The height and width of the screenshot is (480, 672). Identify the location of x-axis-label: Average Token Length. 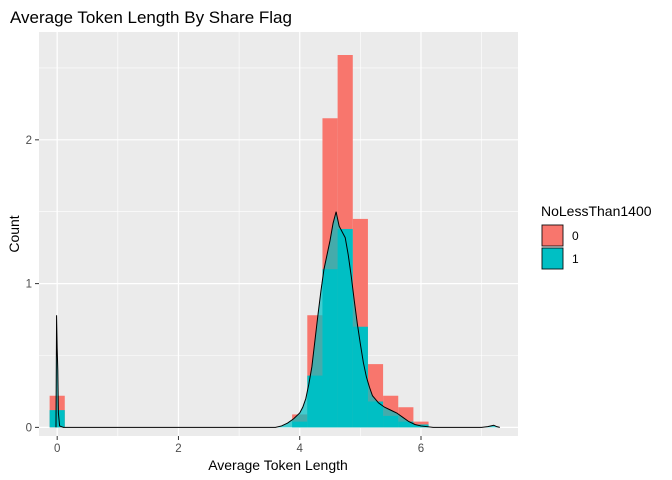
(278, 465).